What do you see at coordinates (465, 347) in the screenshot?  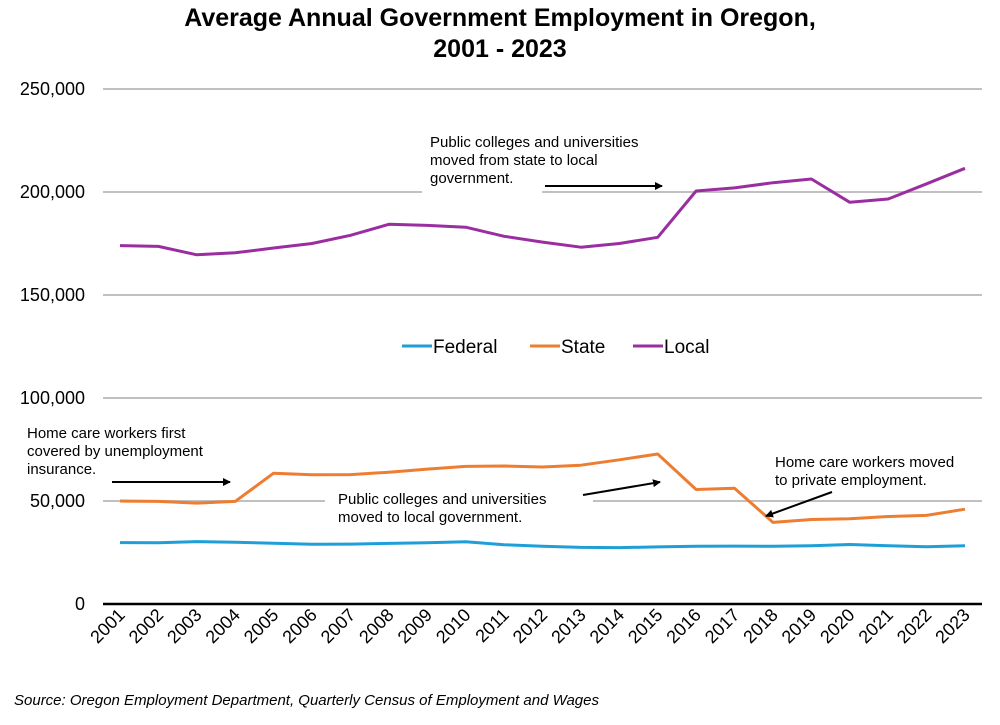 I see `legend-label-federal: Federal` at bounding box center [465, 347].